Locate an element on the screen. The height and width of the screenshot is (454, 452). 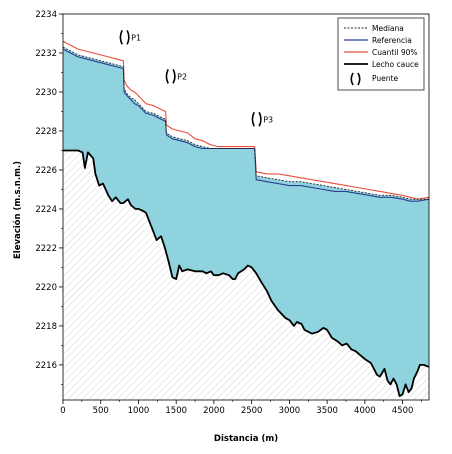
legend-label-cuantil: Cuantil 90% is located at coordinates (395, 52).